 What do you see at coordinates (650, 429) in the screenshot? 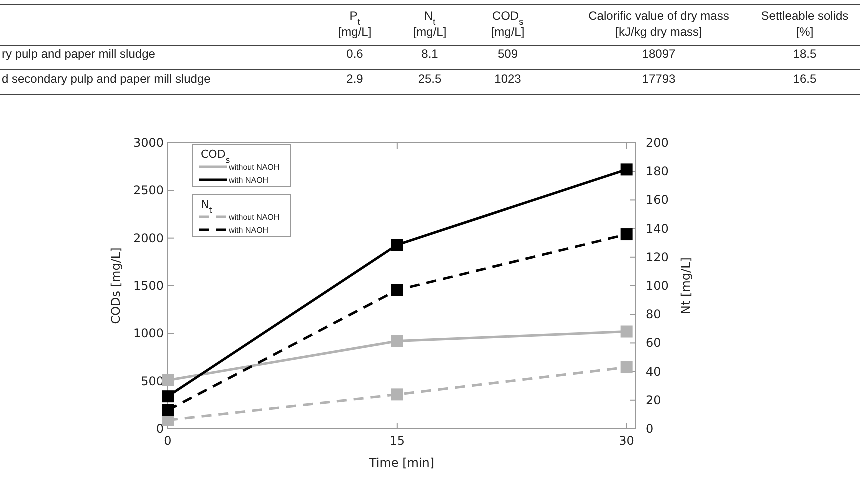
I see `y2-tick-label: 0` at bounding box center [650, 429].